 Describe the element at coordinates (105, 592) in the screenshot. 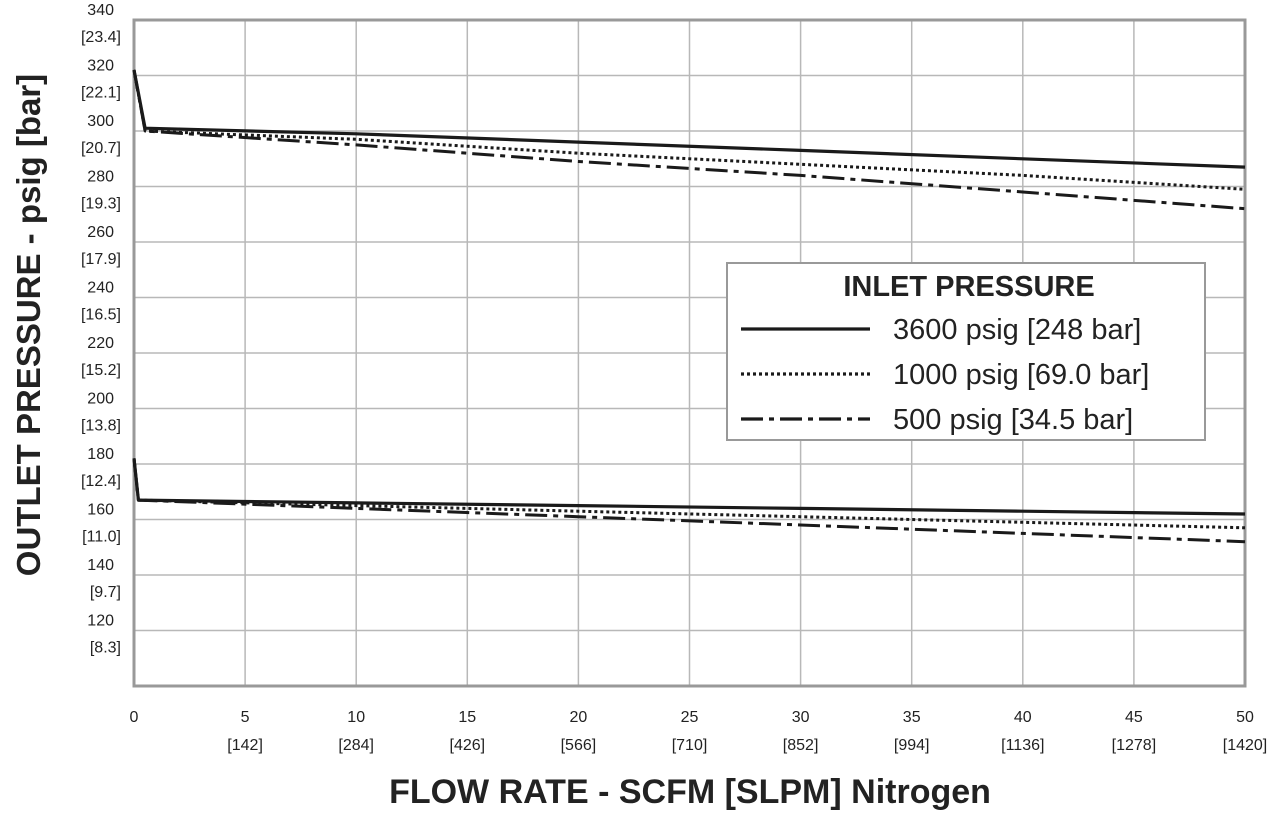

I see `y-tick-sublabel: [9.7]` at that location.